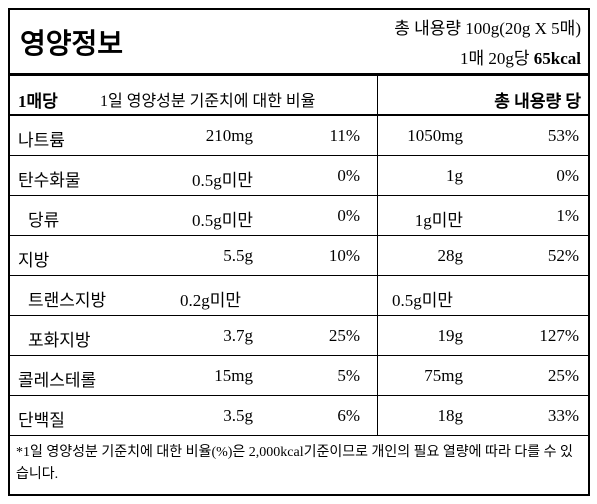 The image size is (597, 504). What do you see at coordinates (34, 260) in the screenshot?
I see `nutrient-name: 지방` at bounding box center [34, 260].